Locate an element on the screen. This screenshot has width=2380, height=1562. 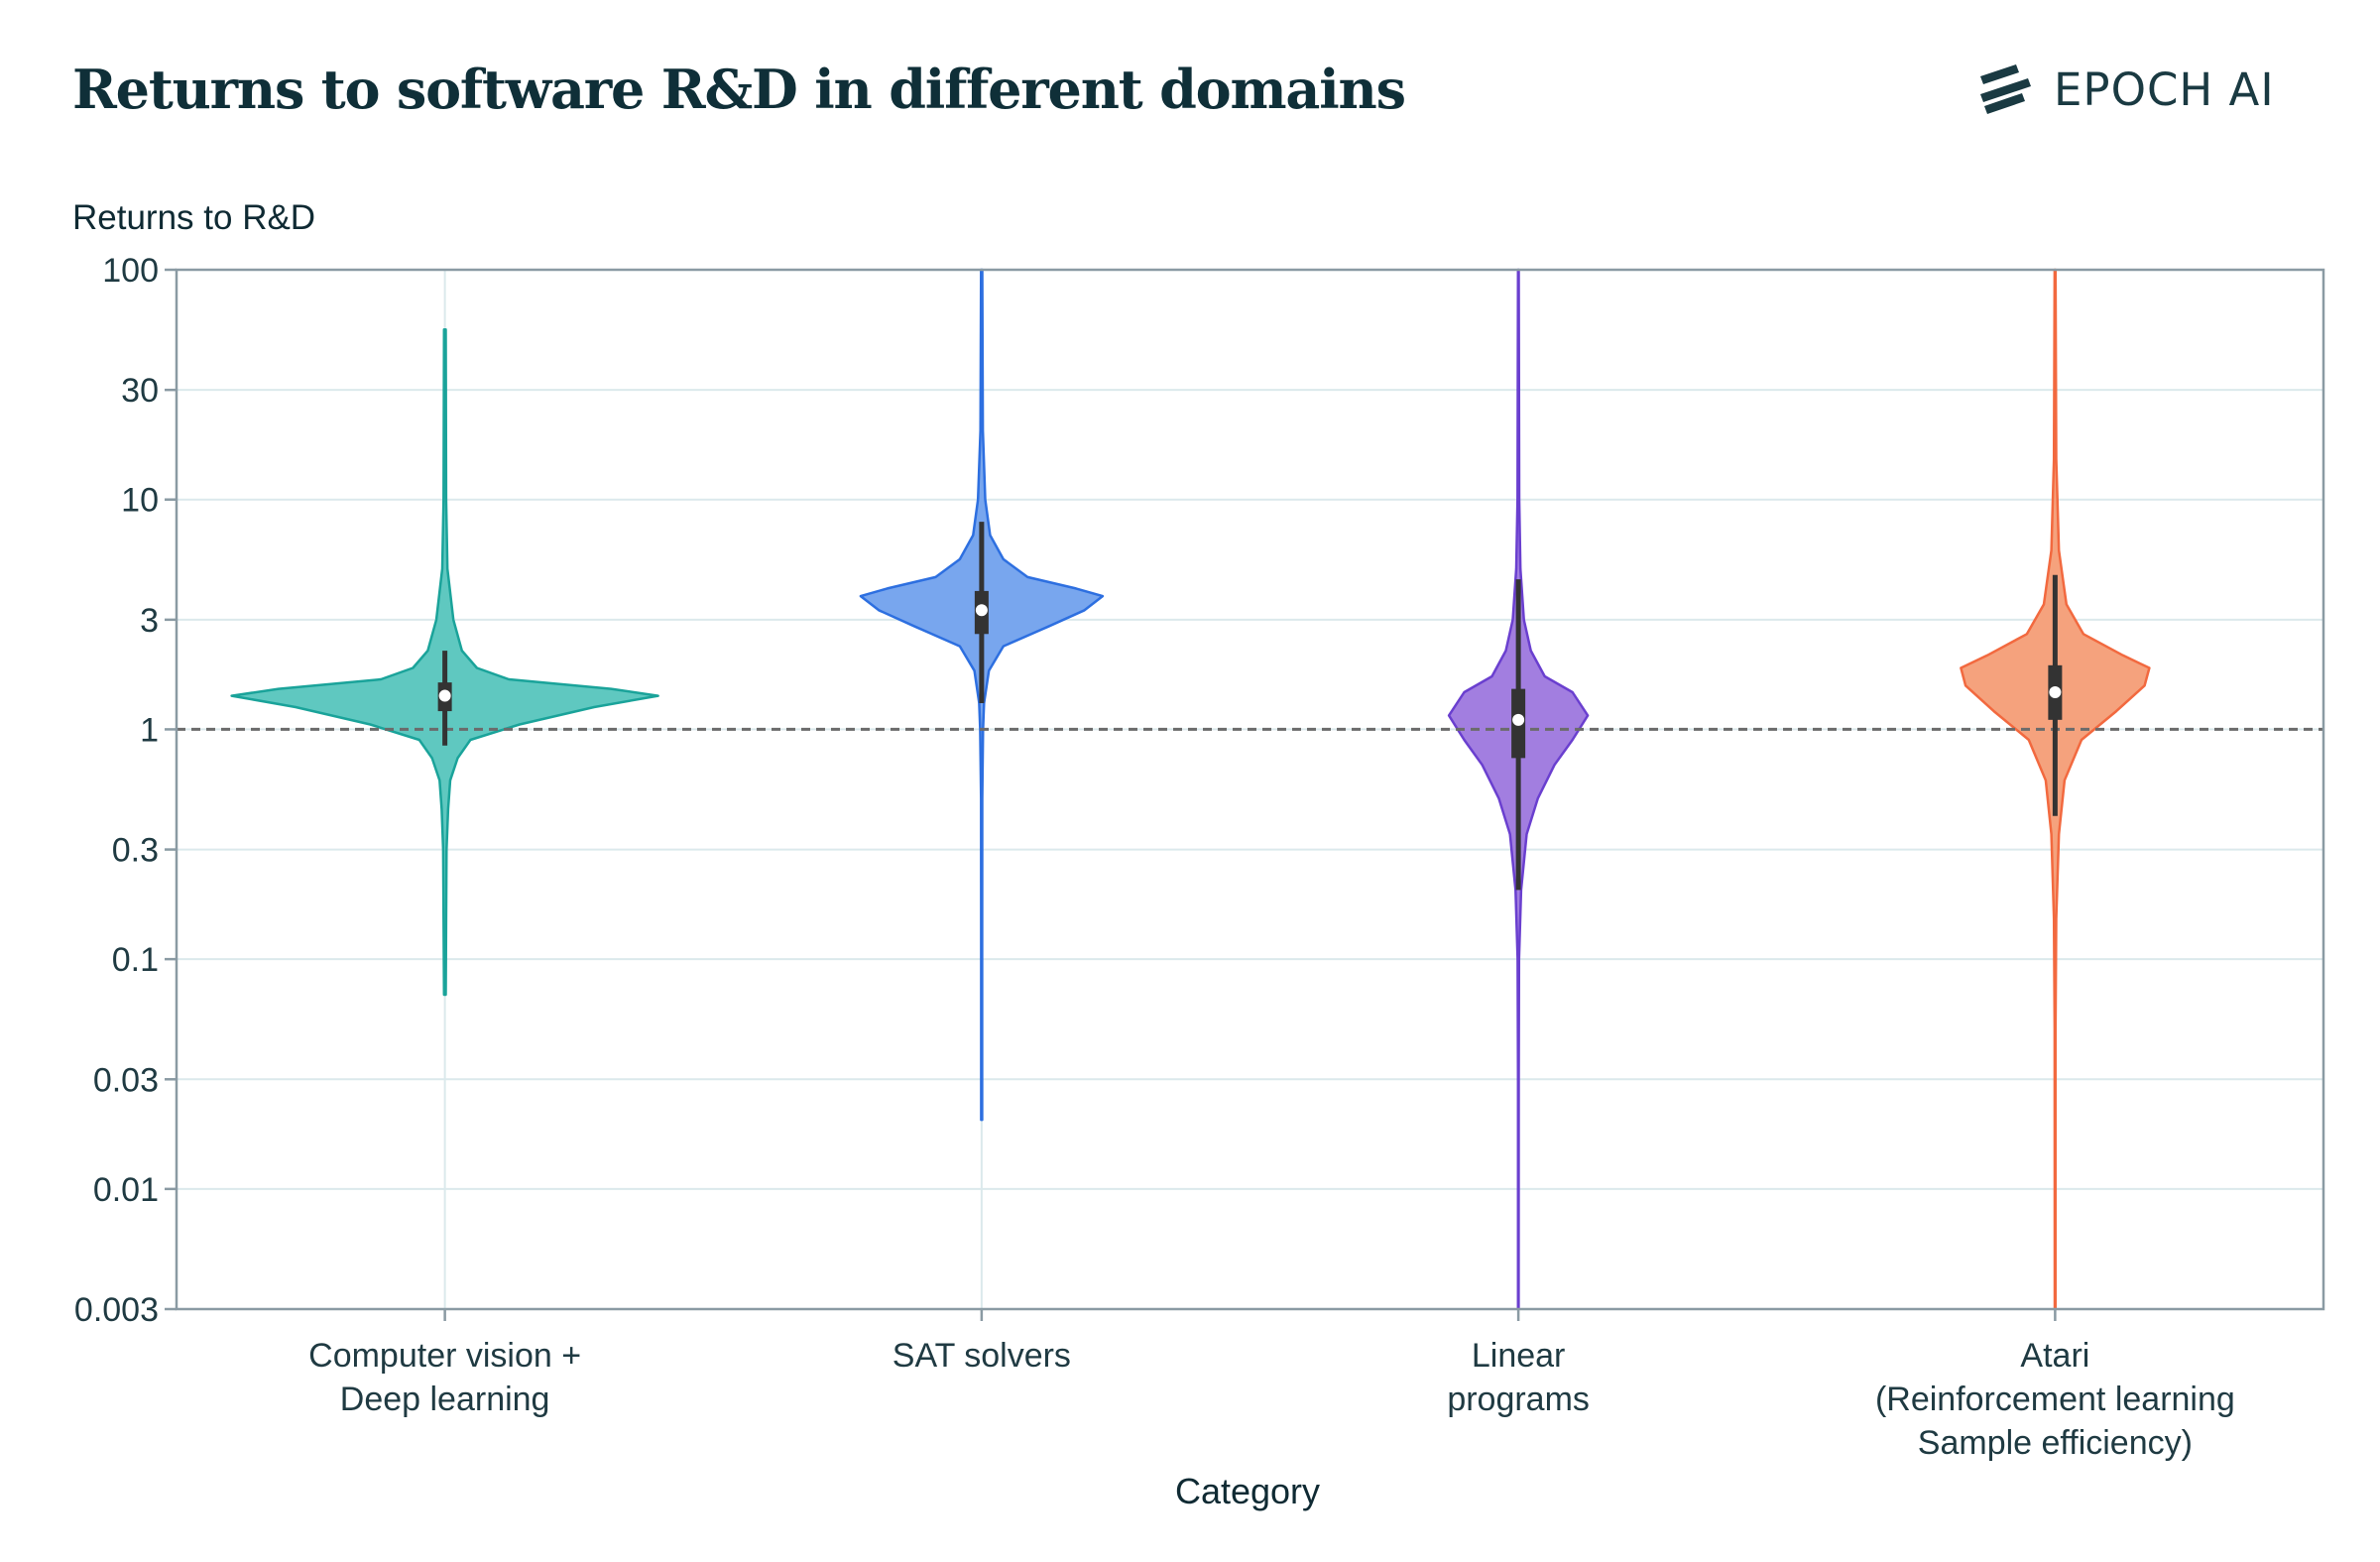
y-tick-label: 1 is located at coordinates (149, 730).